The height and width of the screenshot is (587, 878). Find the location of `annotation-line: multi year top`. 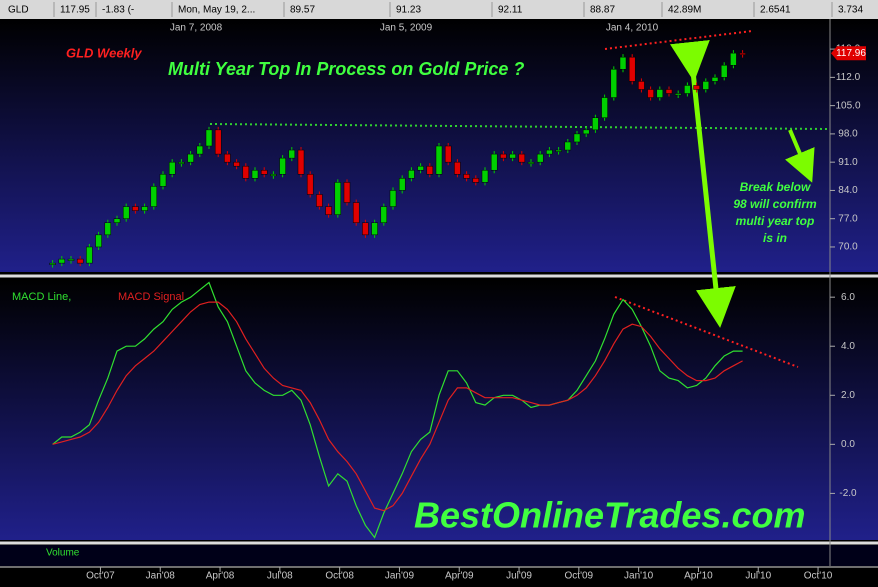

annotation-line: multi year top is located at coordinates (775, 221).